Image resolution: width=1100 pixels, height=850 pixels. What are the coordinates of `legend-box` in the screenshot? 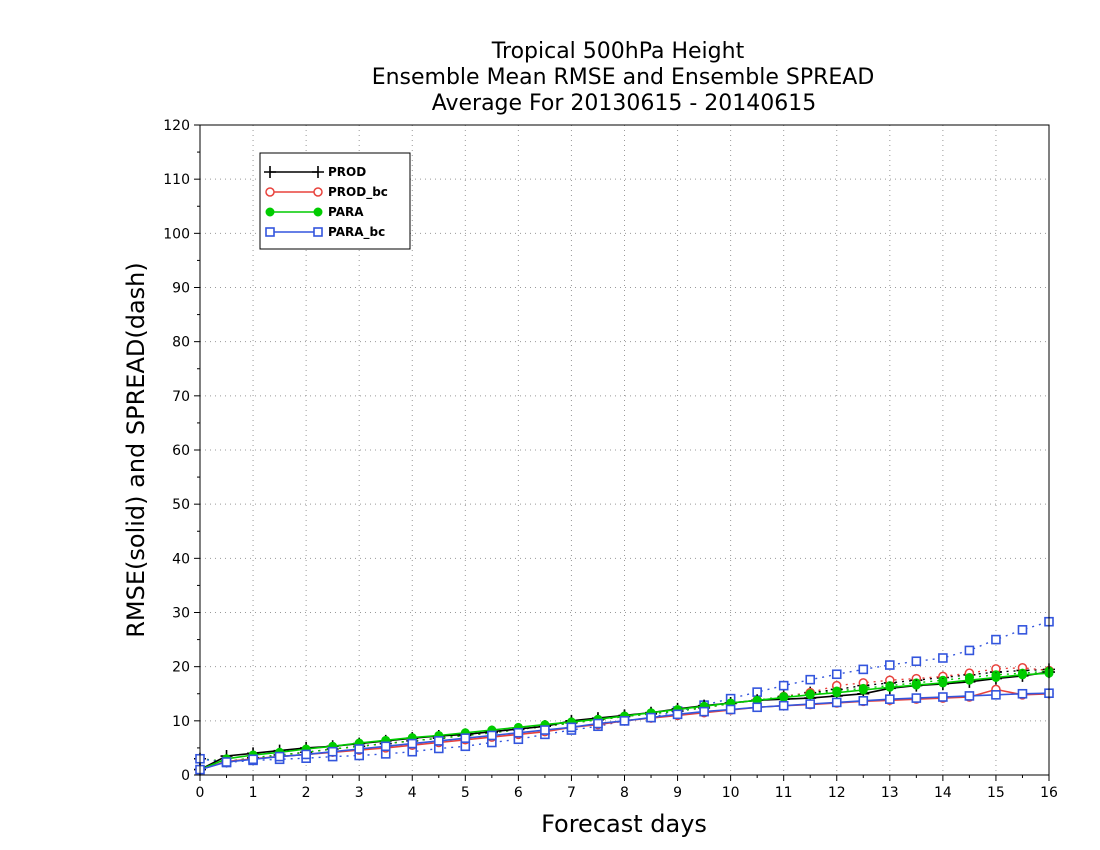 It's located at (335, 201).